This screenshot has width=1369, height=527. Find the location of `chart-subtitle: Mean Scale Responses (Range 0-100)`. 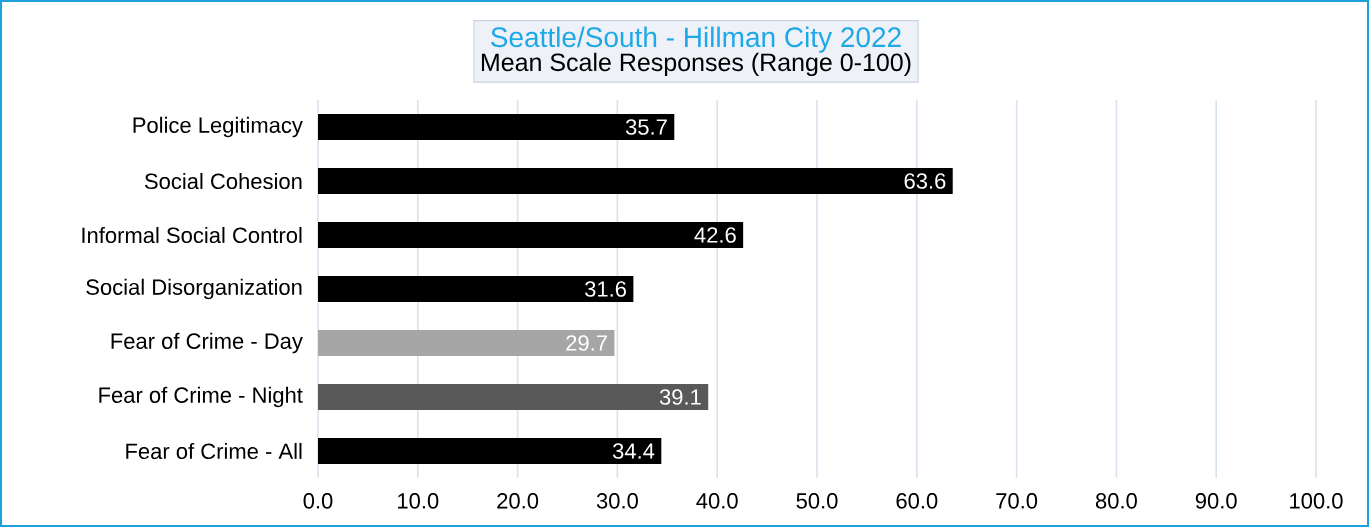

chart-subtitle: Mean Scale Responses (Range 0-100) is located at coordinates (696, 64).